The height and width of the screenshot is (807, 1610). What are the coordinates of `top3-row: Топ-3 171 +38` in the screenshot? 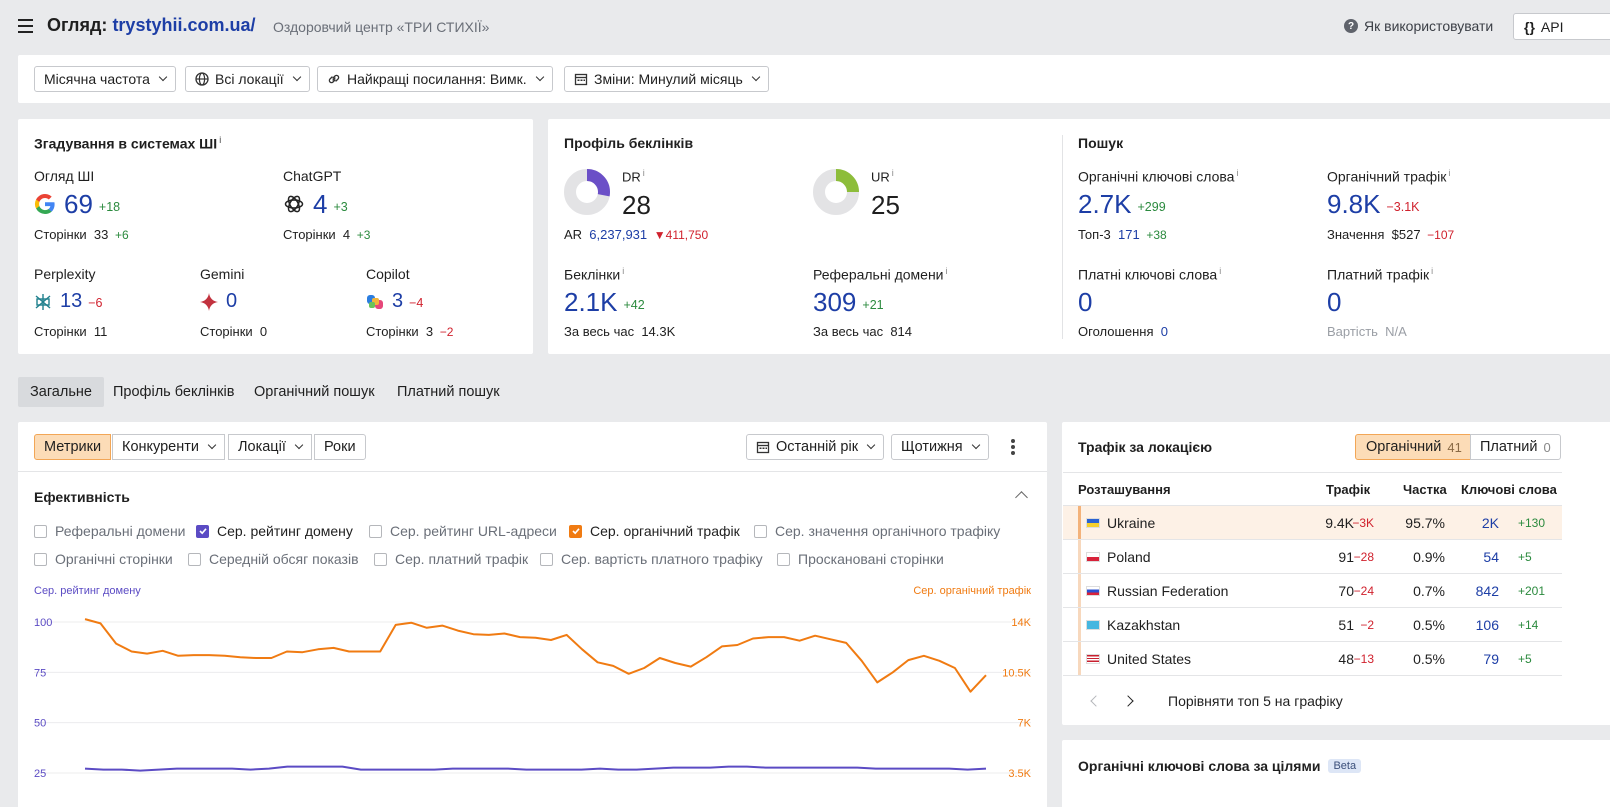 It's located at (1122, 234).